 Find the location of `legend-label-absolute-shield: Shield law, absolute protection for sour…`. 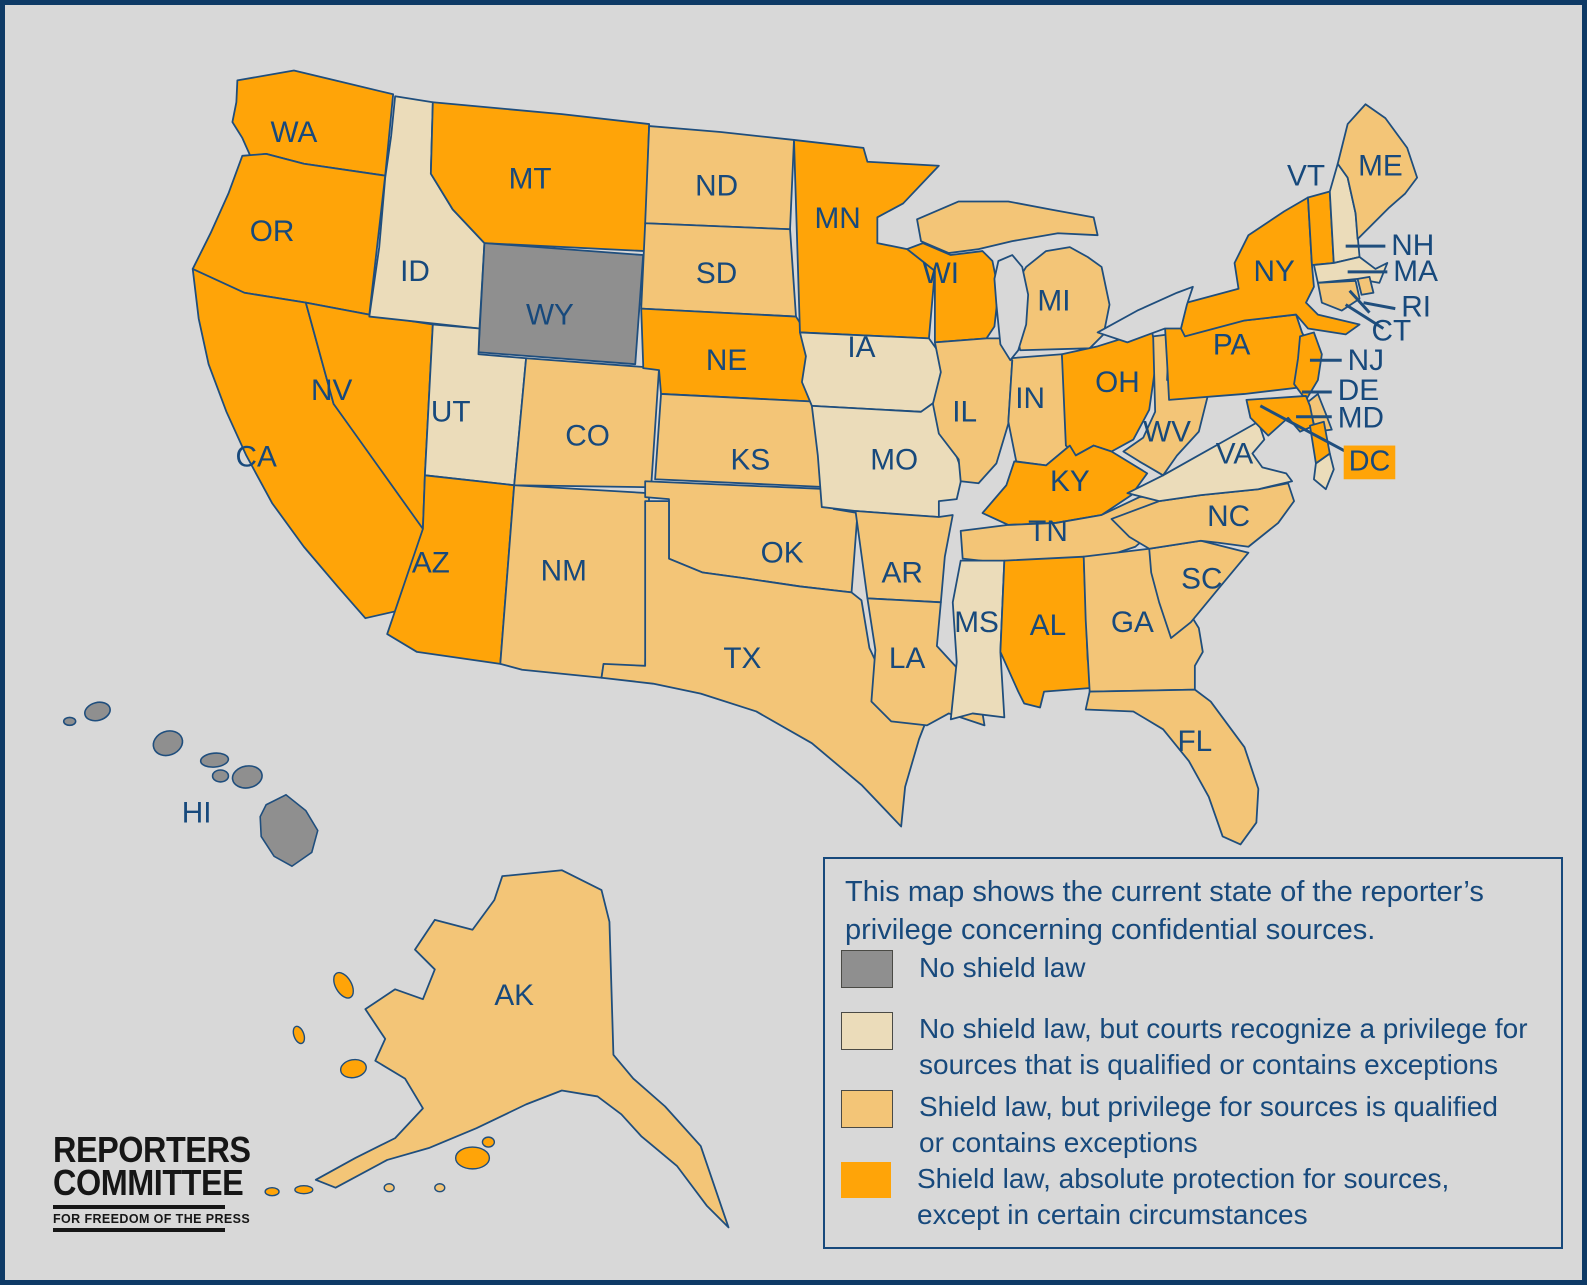

legend-label-absolute-shield: Shield law, absolute protection for sour… is located at coordinates (1183, 1197).